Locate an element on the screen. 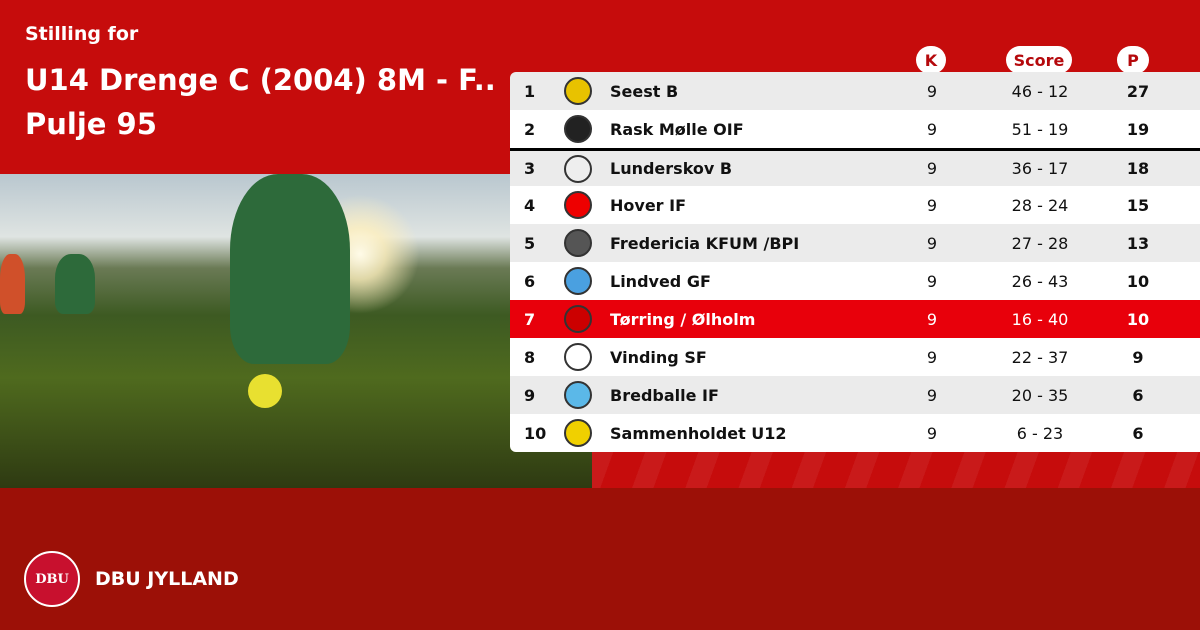 This screenshot has height=630, width=1200. table-row: 3 Lunderskov B 9 36 - 17 18 is located at coordinates (855, 167).